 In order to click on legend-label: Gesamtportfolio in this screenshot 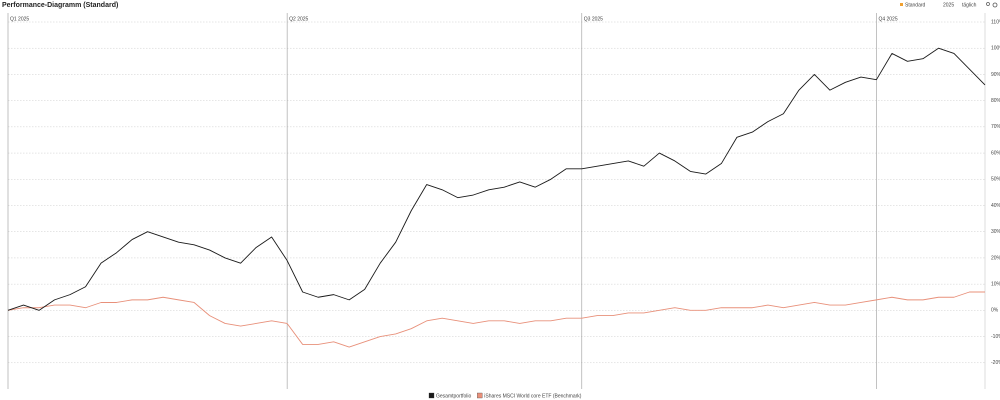, I will do `click(454, 396)`.